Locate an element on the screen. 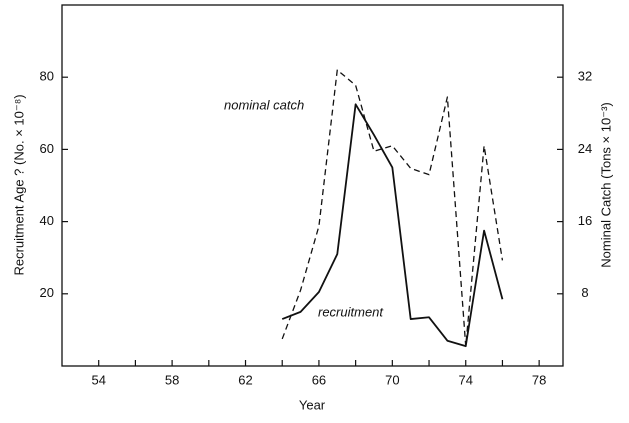 The width and height of the screenshot is (629, 423). y2-tick-label: 16 is located at coordinates (585, 220).